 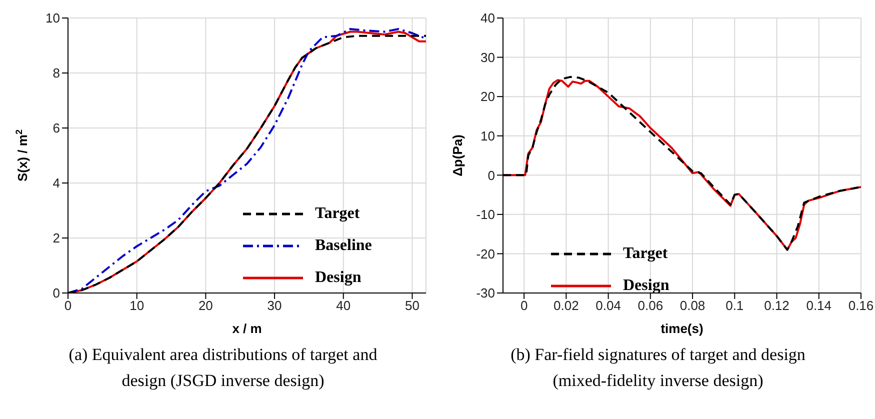 What do you see at coordinates (608, 306) in the screenshot?
I see `x-tick-label: 0.04` at bounding box center [608, 306].